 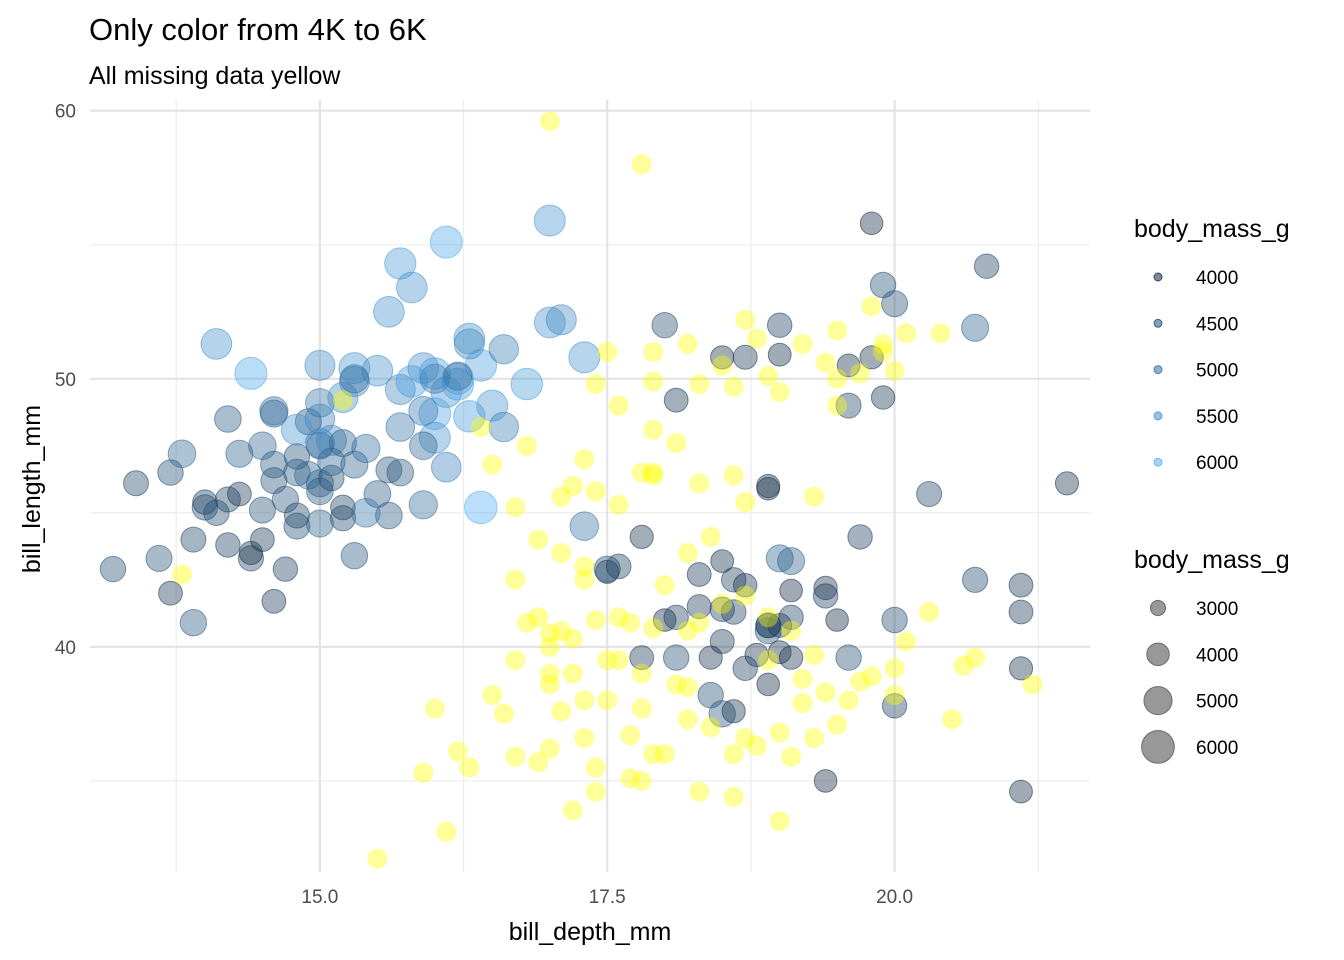 I want to click on size-legend-label: 4000, so click(x=1217, y=655).